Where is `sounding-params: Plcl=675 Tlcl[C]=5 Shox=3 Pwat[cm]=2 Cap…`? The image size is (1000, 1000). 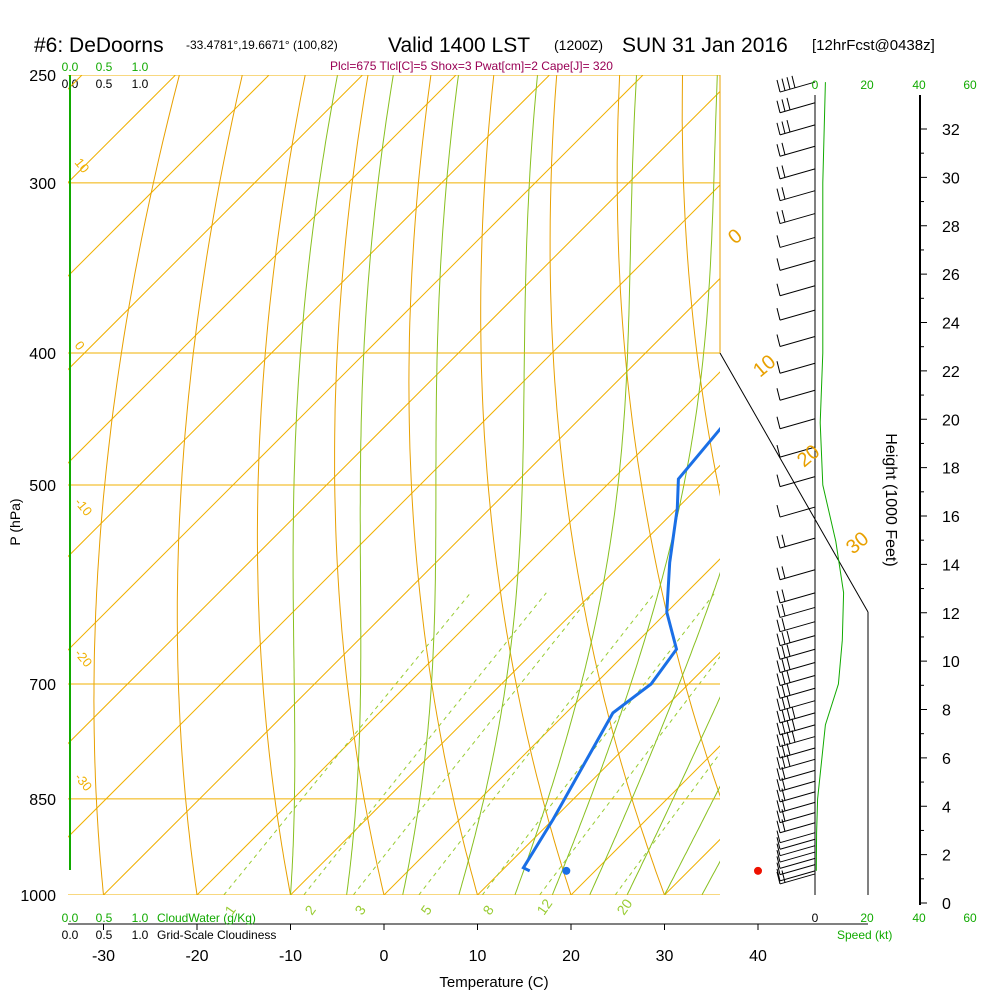
sounding-params: Plcl=675 Tlcl[C]=5 Shox=3 Pwat[cm]=2 Cap… is located at coordinates (471, 66).